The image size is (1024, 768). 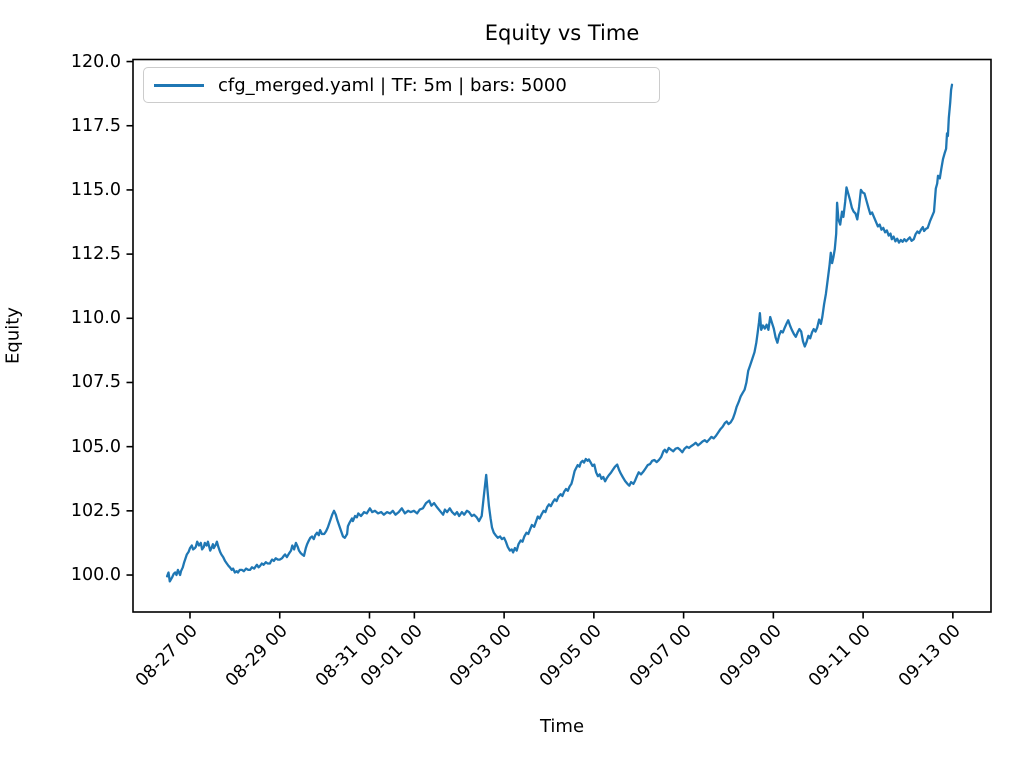 What do you see at coordinates (95, 125) in the screenshot?
I see `y-tick-label: 117.5` at bounding box center [95, 125].